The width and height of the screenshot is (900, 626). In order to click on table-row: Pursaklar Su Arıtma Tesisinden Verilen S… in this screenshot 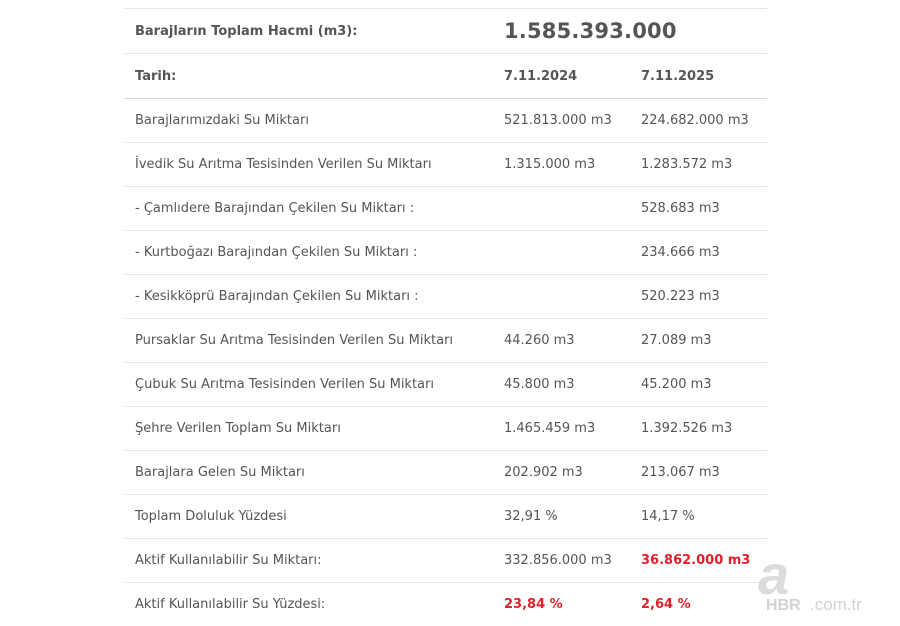, I will do `click(445, 340)`.